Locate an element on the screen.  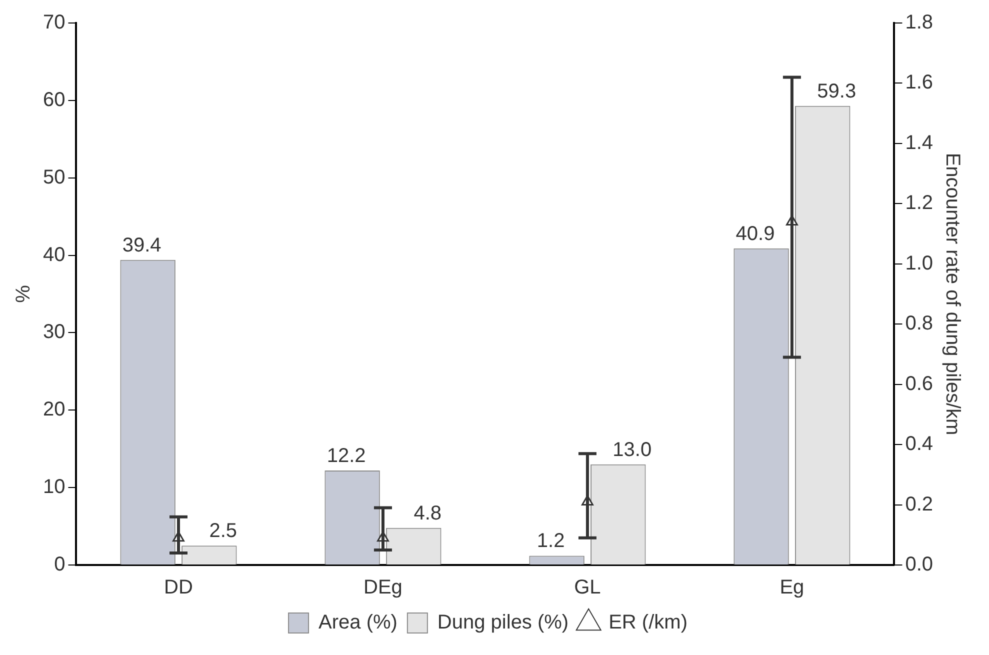
y2-tick-label: 0.0 is located at coordinates (919, 565).